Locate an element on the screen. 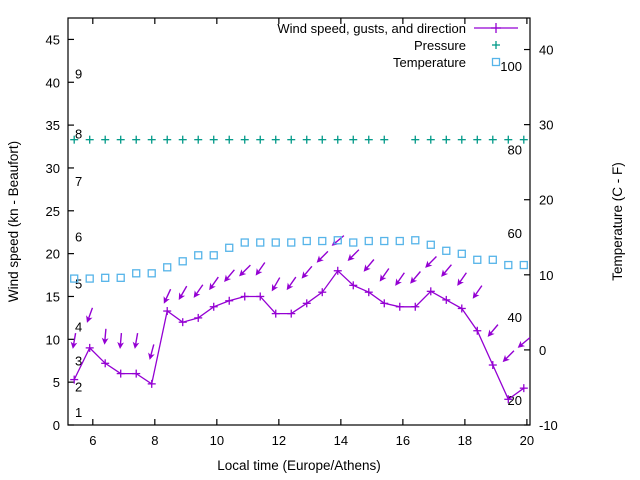 This screenshot has height=480, width=640. x-tick-label: 10 is located at coordinates (217, 440).